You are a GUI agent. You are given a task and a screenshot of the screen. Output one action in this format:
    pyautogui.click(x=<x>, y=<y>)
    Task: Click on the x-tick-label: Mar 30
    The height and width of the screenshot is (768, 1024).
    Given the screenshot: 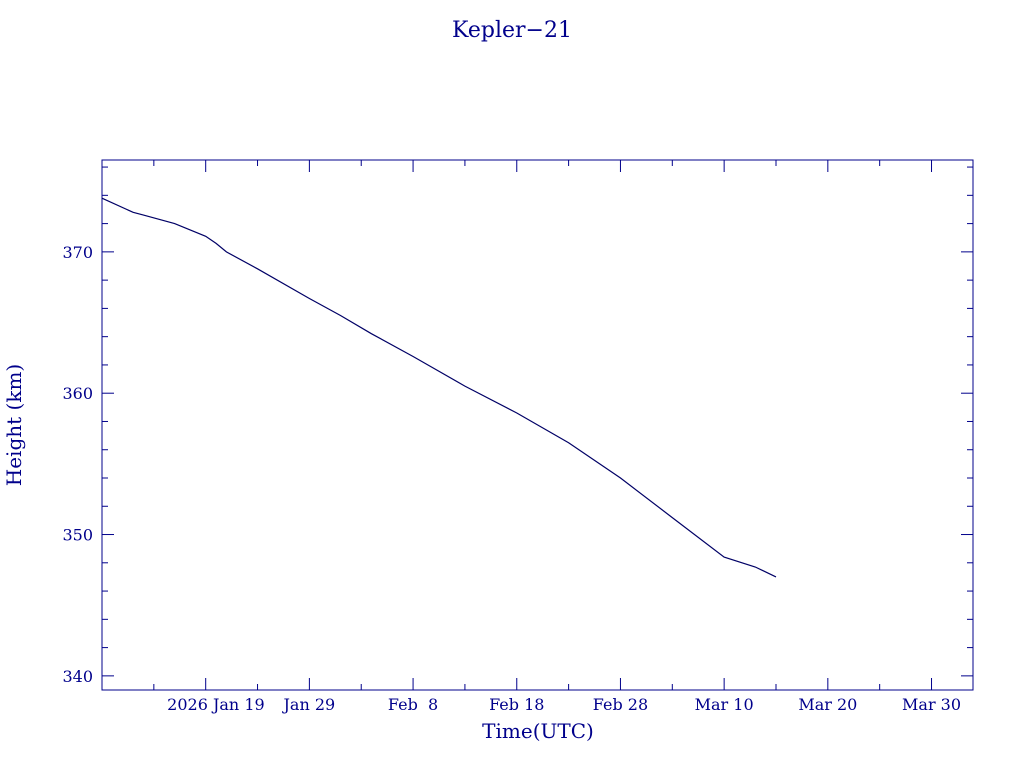 What is the action you would take?
    pyautogui.click(x=931, y=704)
    